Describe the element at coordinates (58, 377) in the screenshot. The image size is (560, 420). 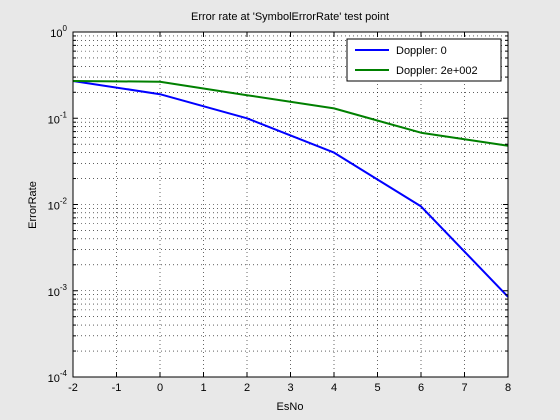
I see `y-tick-label: 10⁻⁴` at that location.